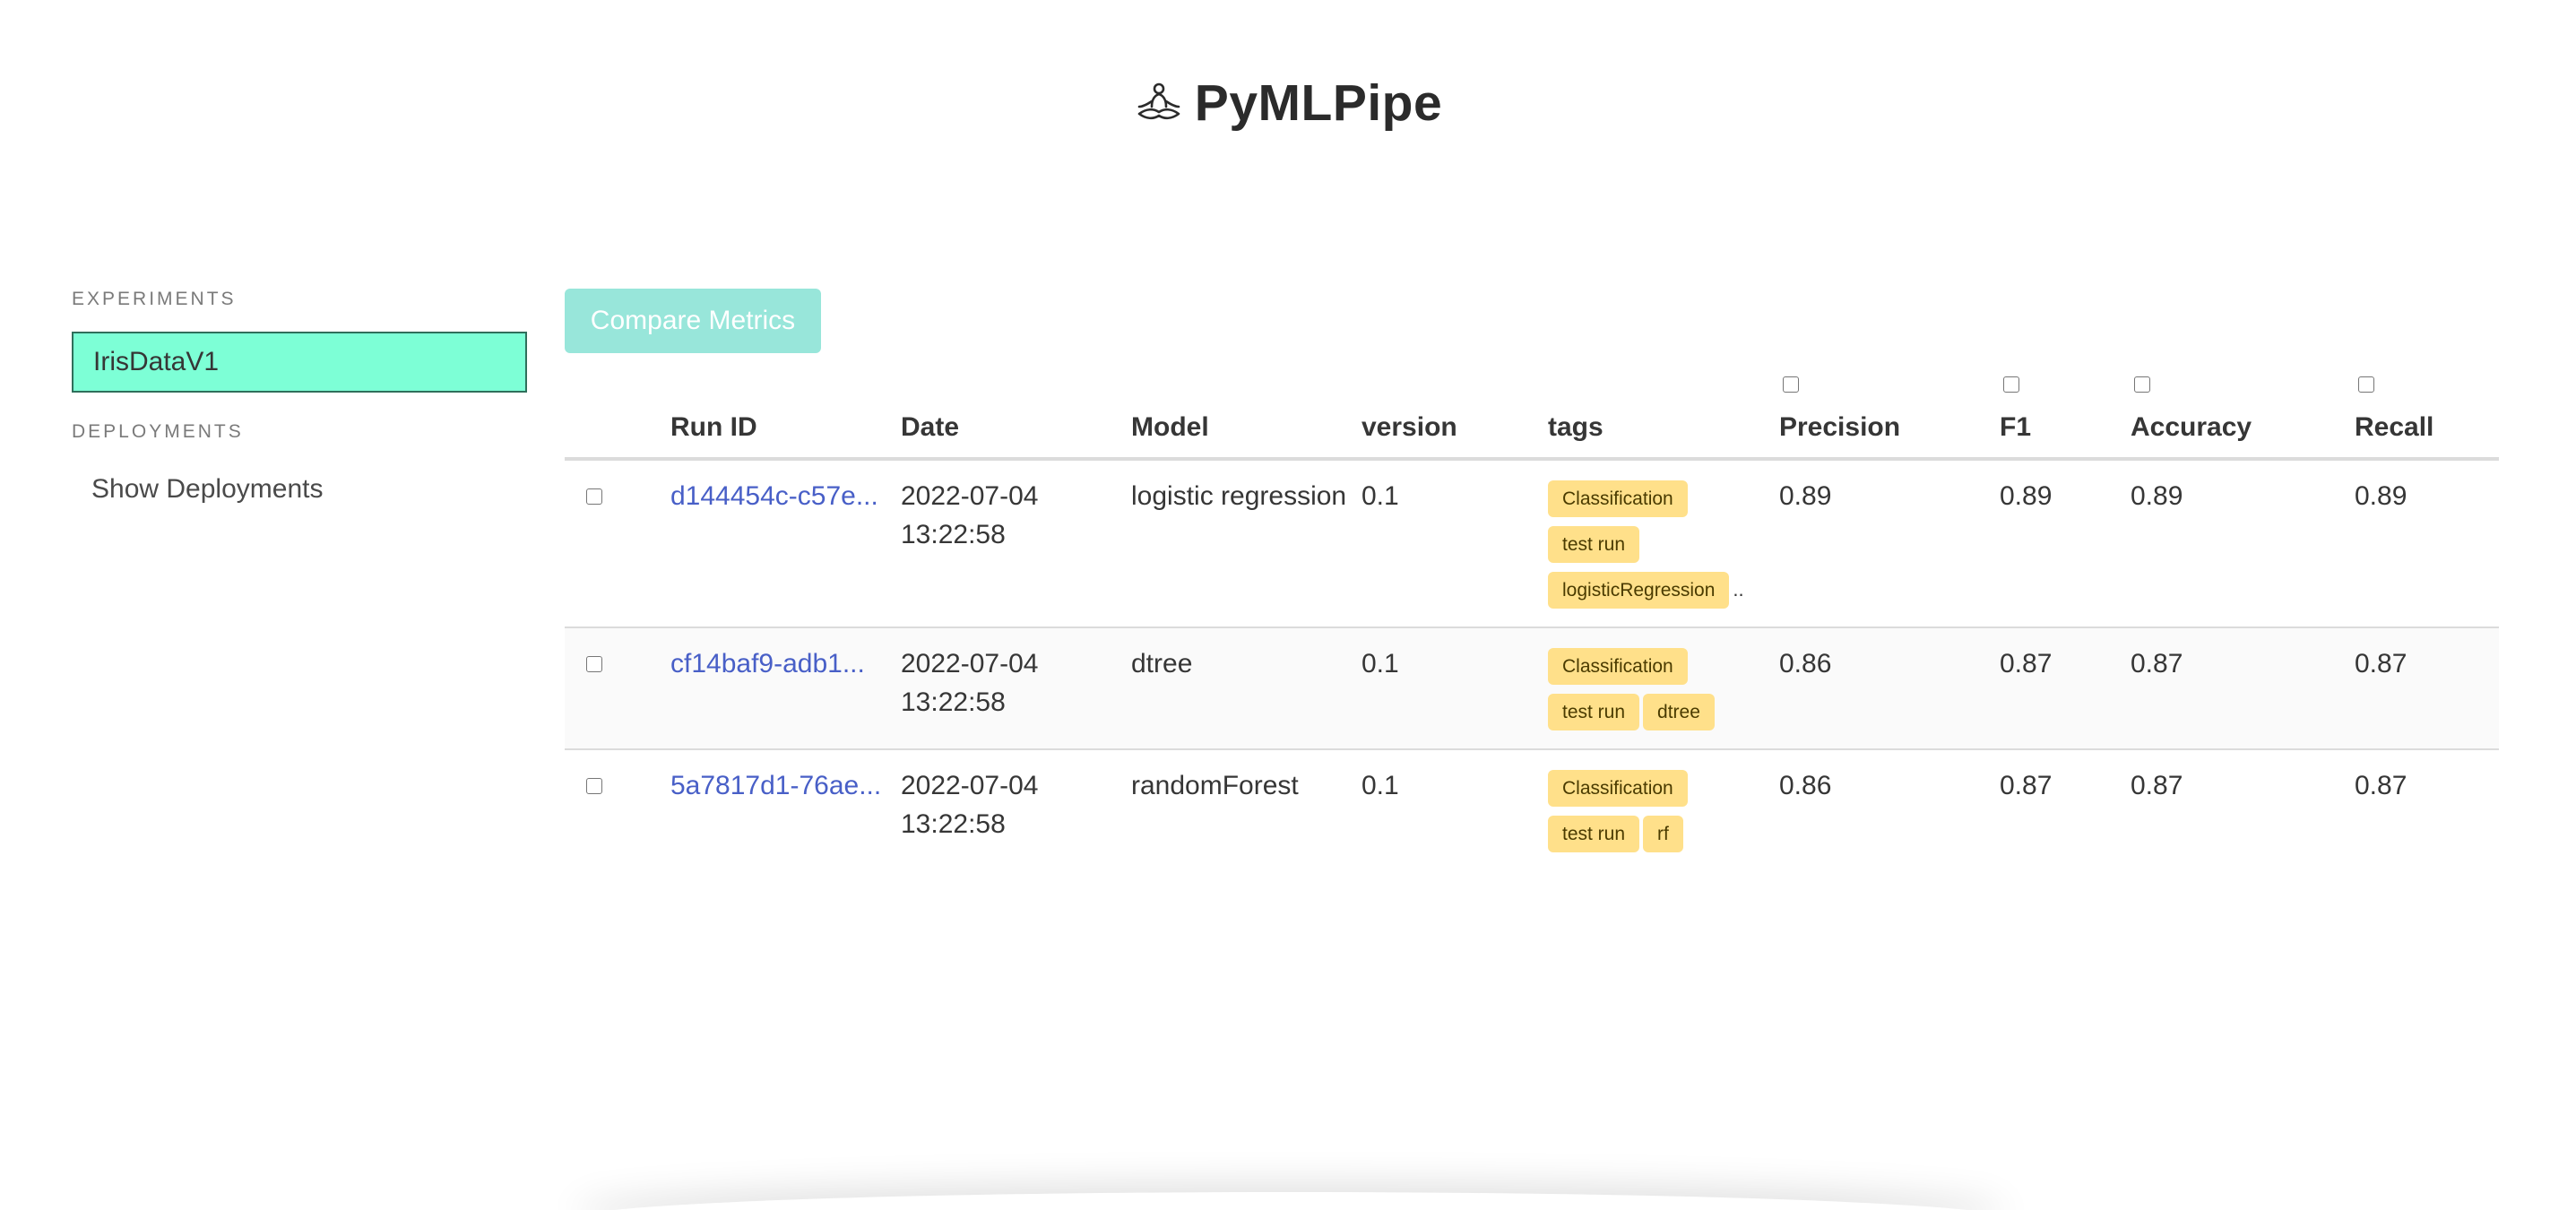 Image resolution: width=2576 pixels, height=1210 pixels. I want to click on model-cell: randomForest, so click(1215, 785).